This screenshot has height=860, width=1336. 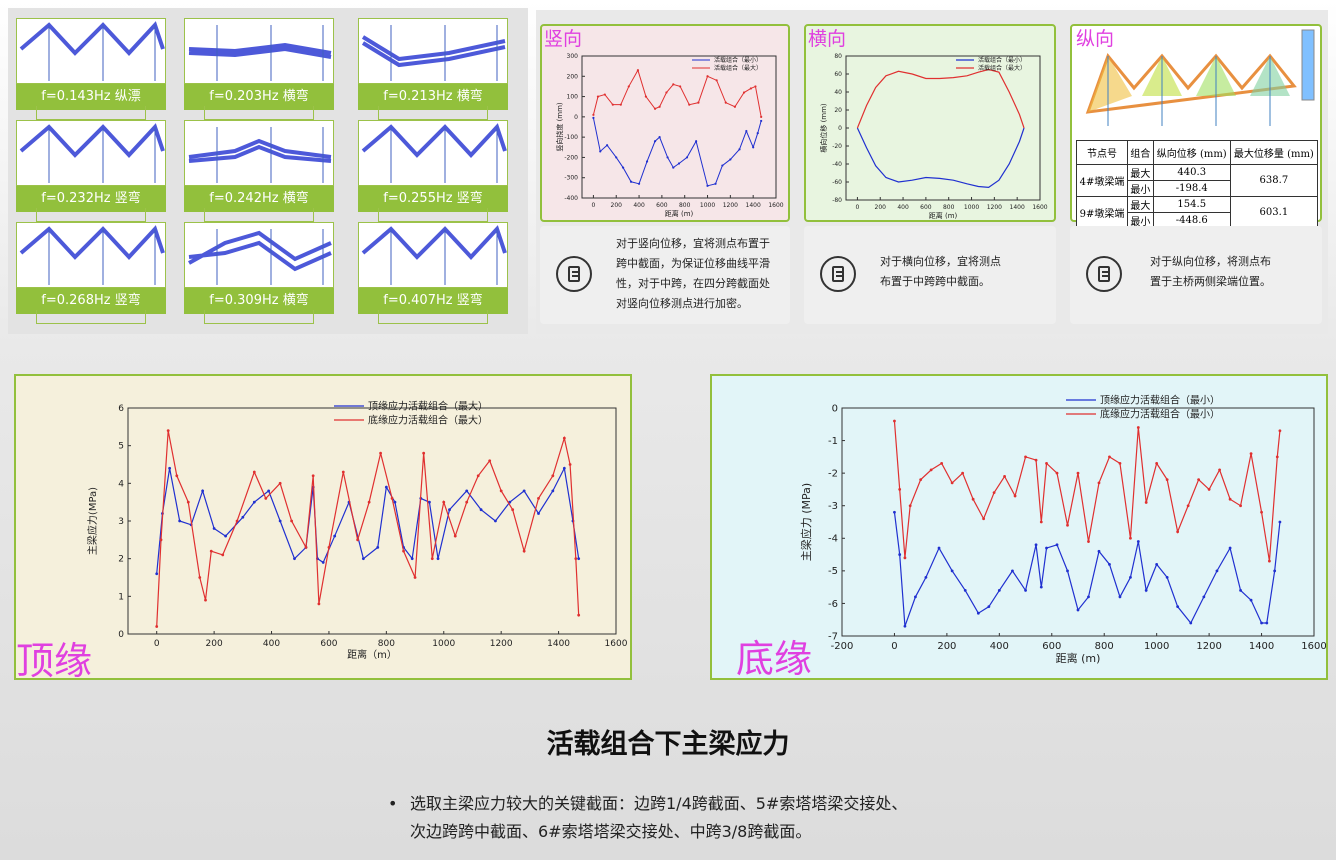 I want to click on legend-label: 活载组合（最大）, so click(x=738, y=68).